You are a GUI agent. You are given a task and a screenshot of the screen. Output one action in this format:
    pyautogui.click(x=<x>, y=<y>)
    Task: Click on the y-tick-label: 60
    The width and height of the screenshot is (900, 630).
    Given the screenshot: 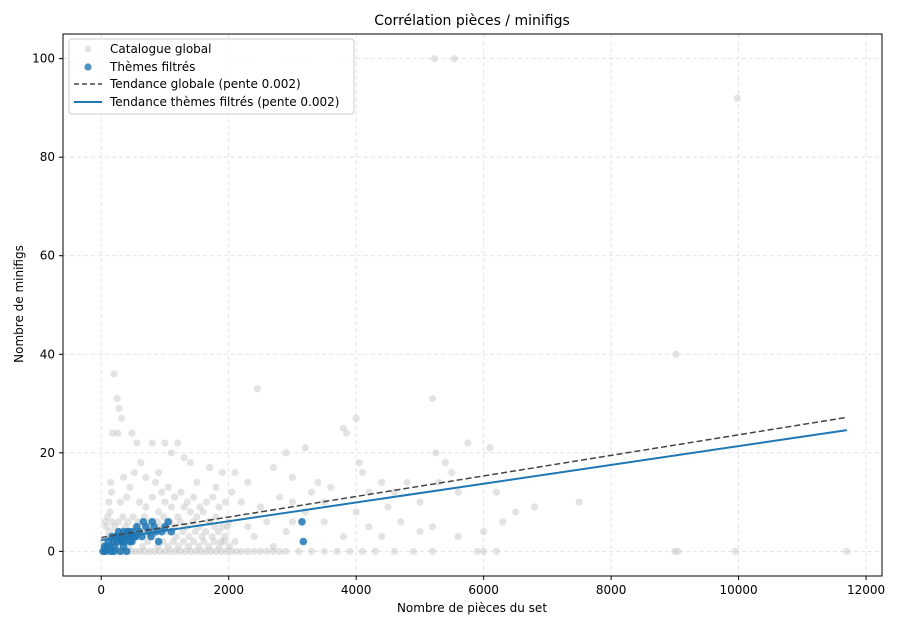 What is the action you would take?
    pyautogui.click(x=47, y=256)
    